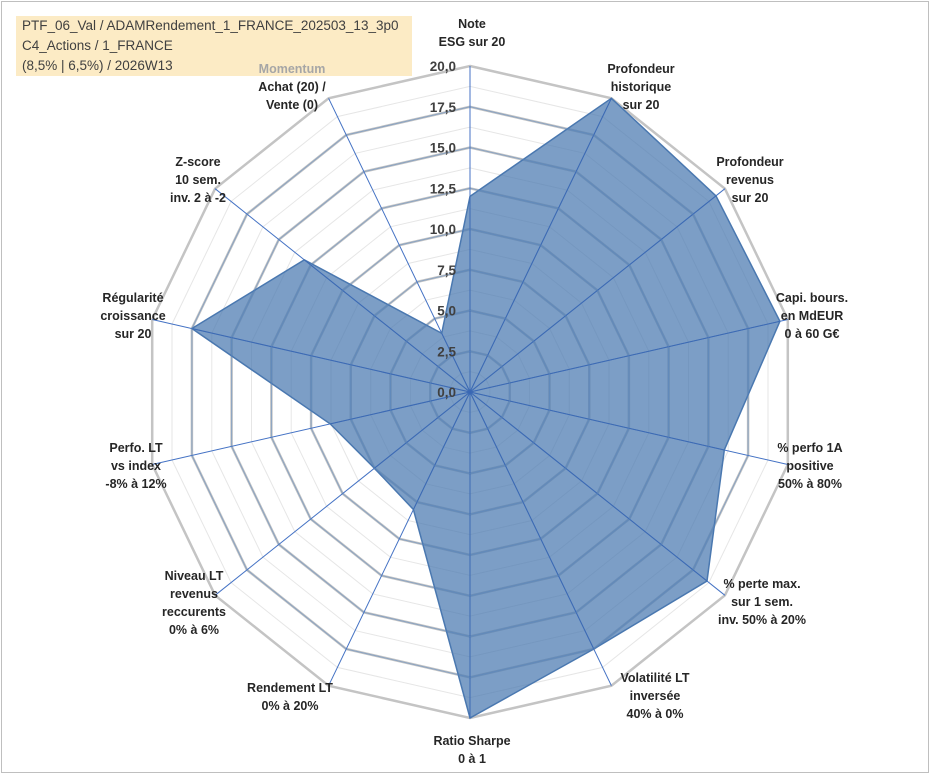  What do you see at coordinates (136, 448) in the screenshot?
I see `axis-label-line: Perfo. LT` at bounding box center [136, 448].